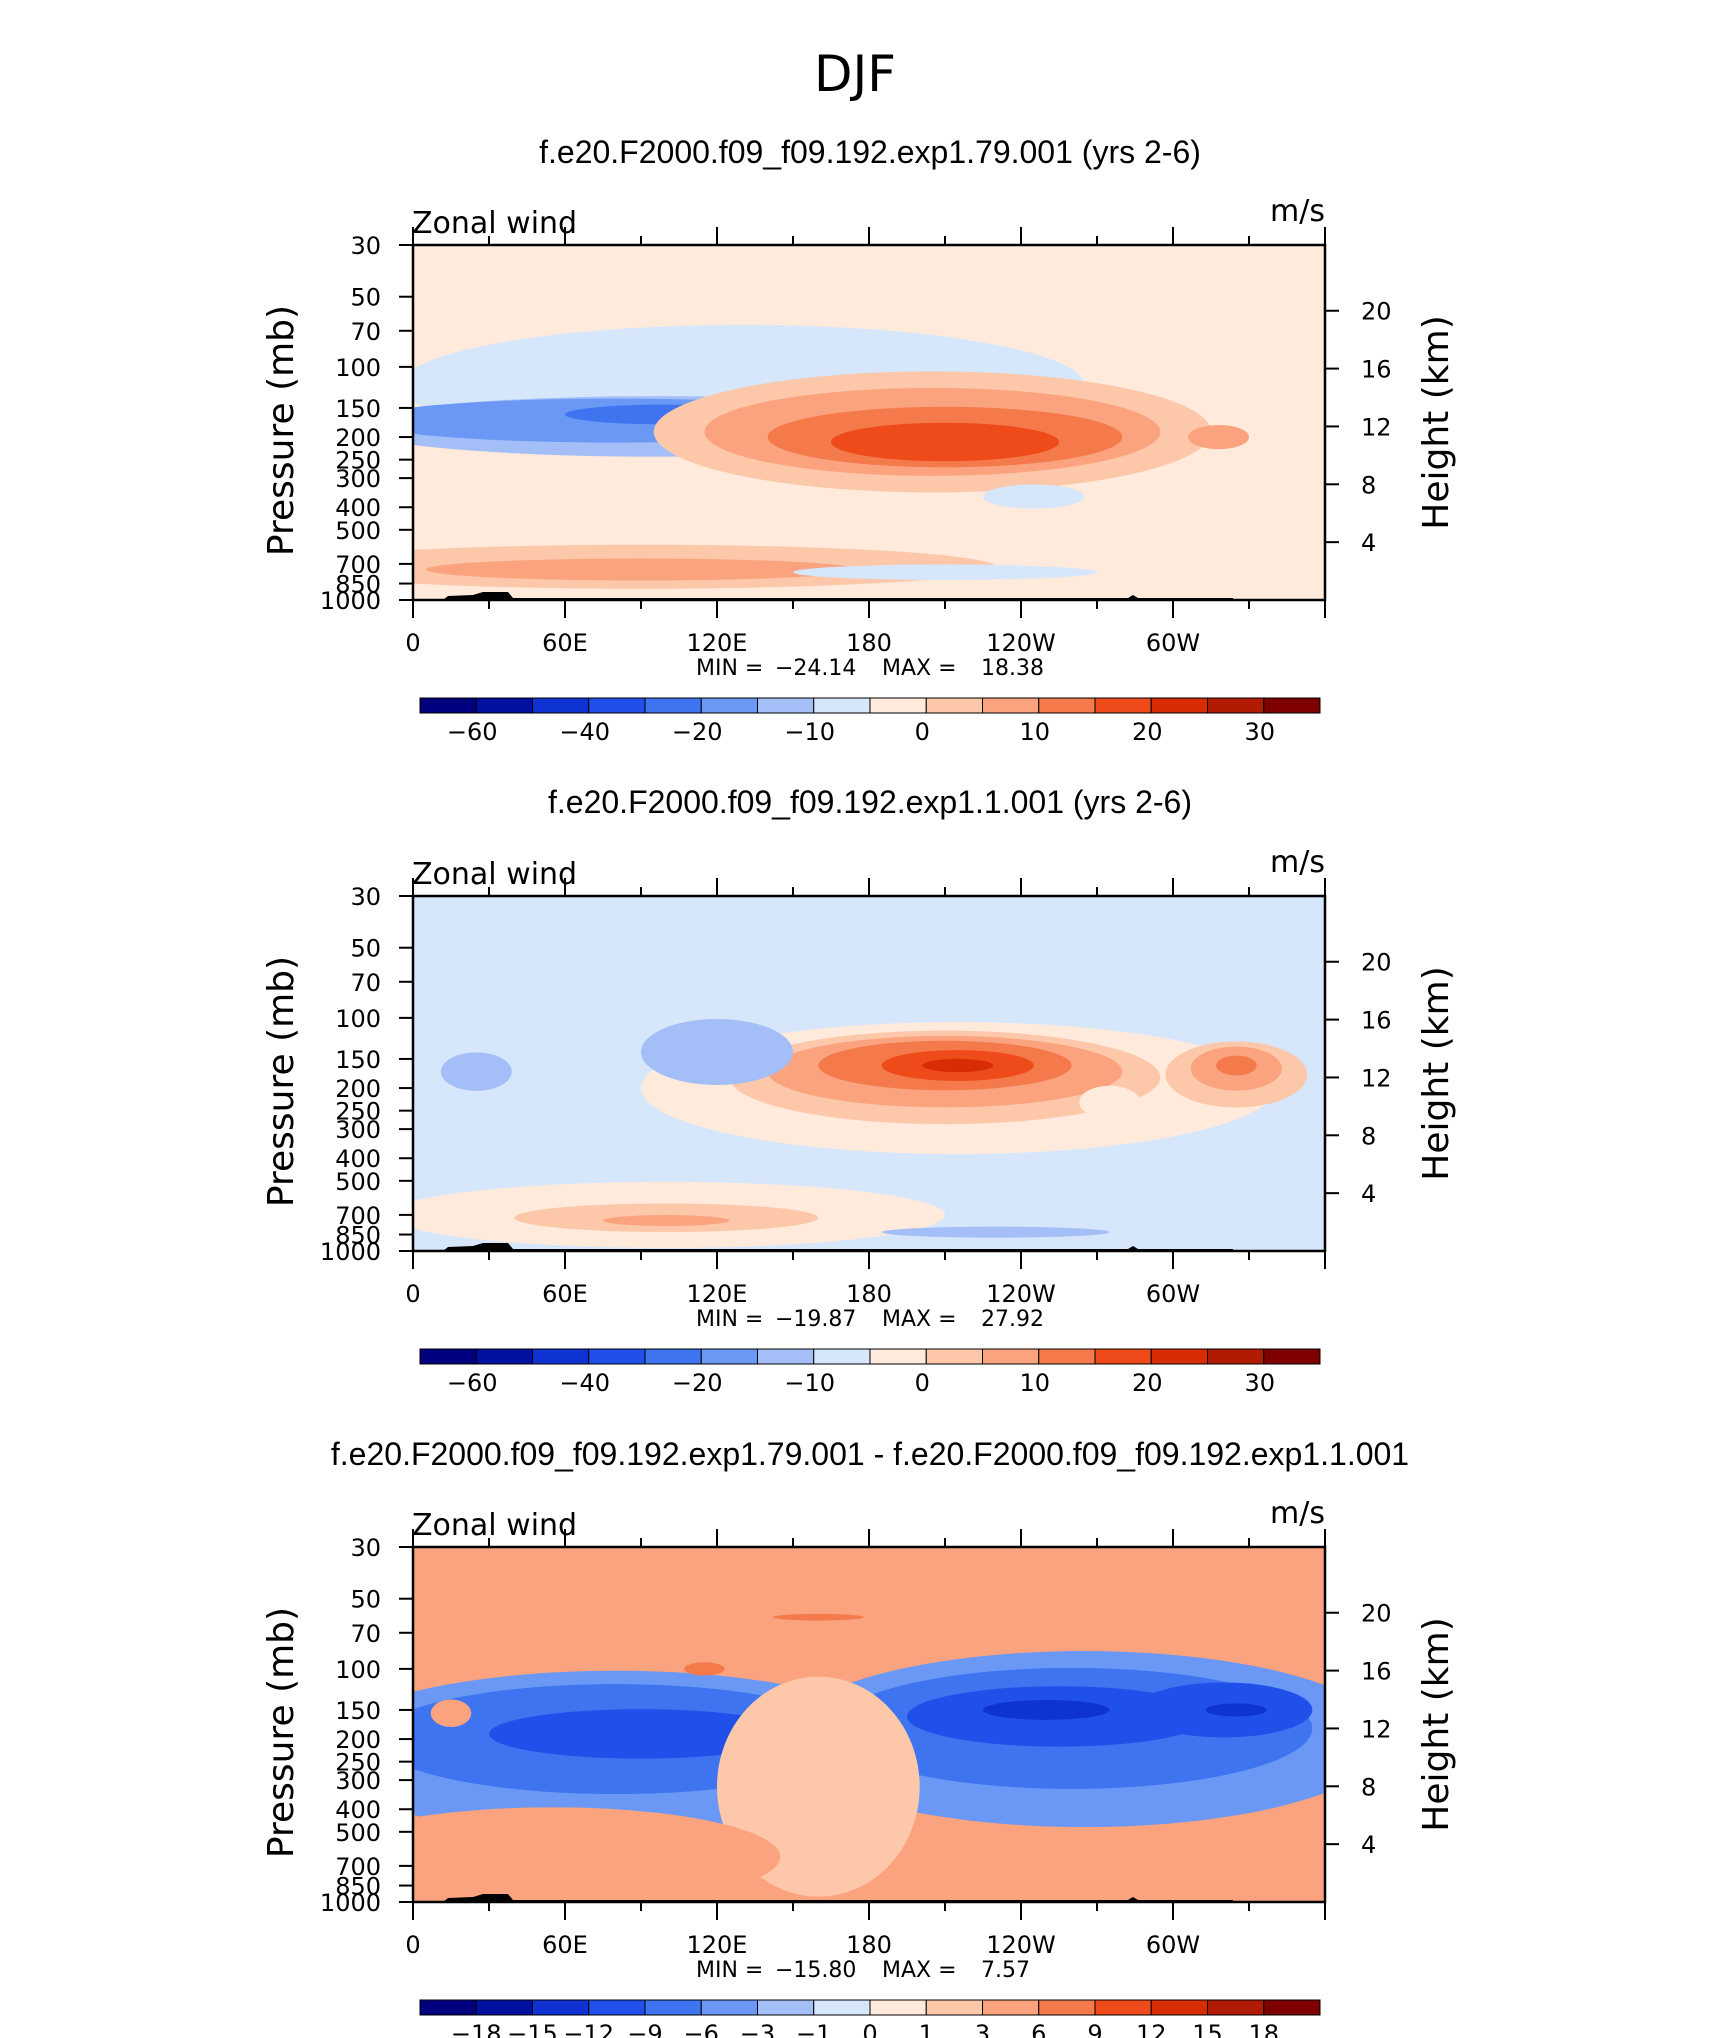 The height and width of the screenshot is (2038, 1710). I want to click on colorbar-label: 9, so click(1094, 2029).